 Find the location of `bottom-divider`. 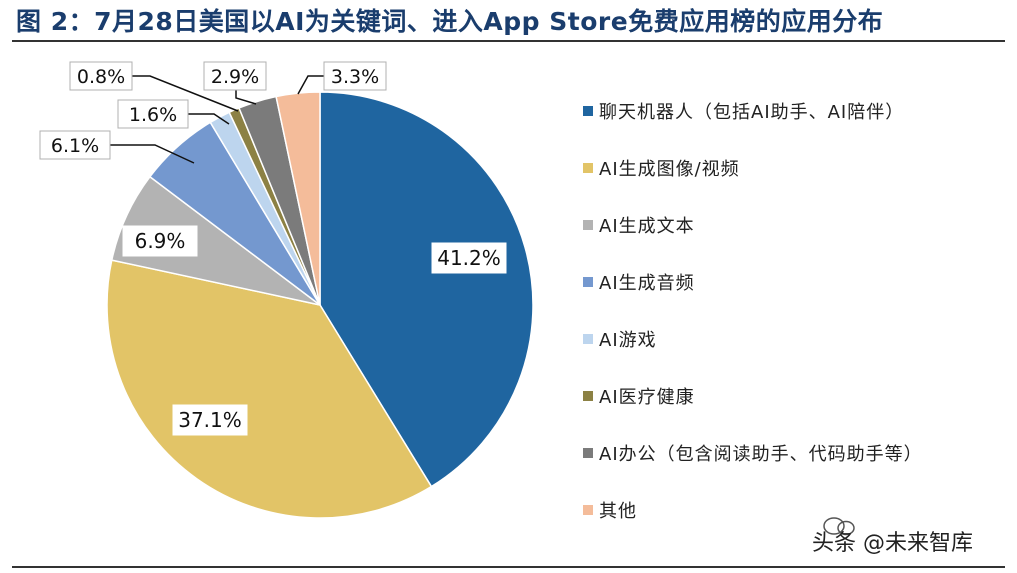

bottom-divider is located at coordinates (508, 567).